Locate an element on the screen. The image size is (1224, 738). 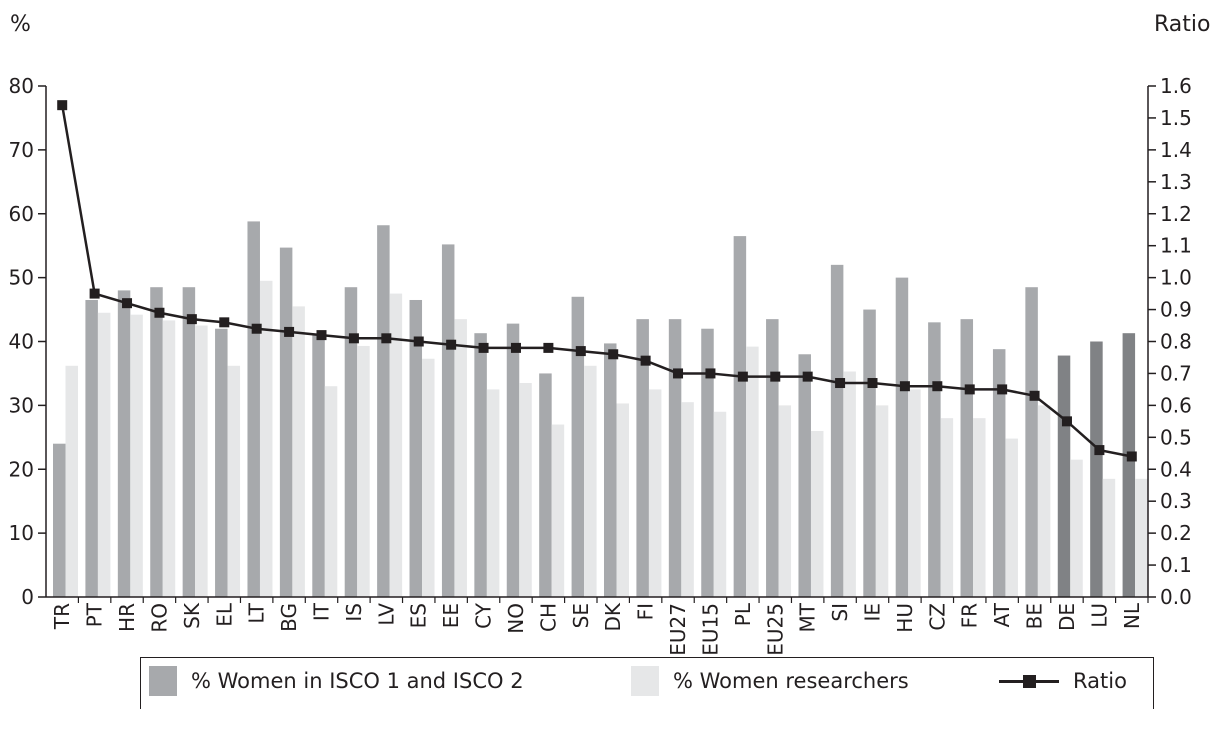
x-tick-label-it: IT is located at coordinates (322, 611).